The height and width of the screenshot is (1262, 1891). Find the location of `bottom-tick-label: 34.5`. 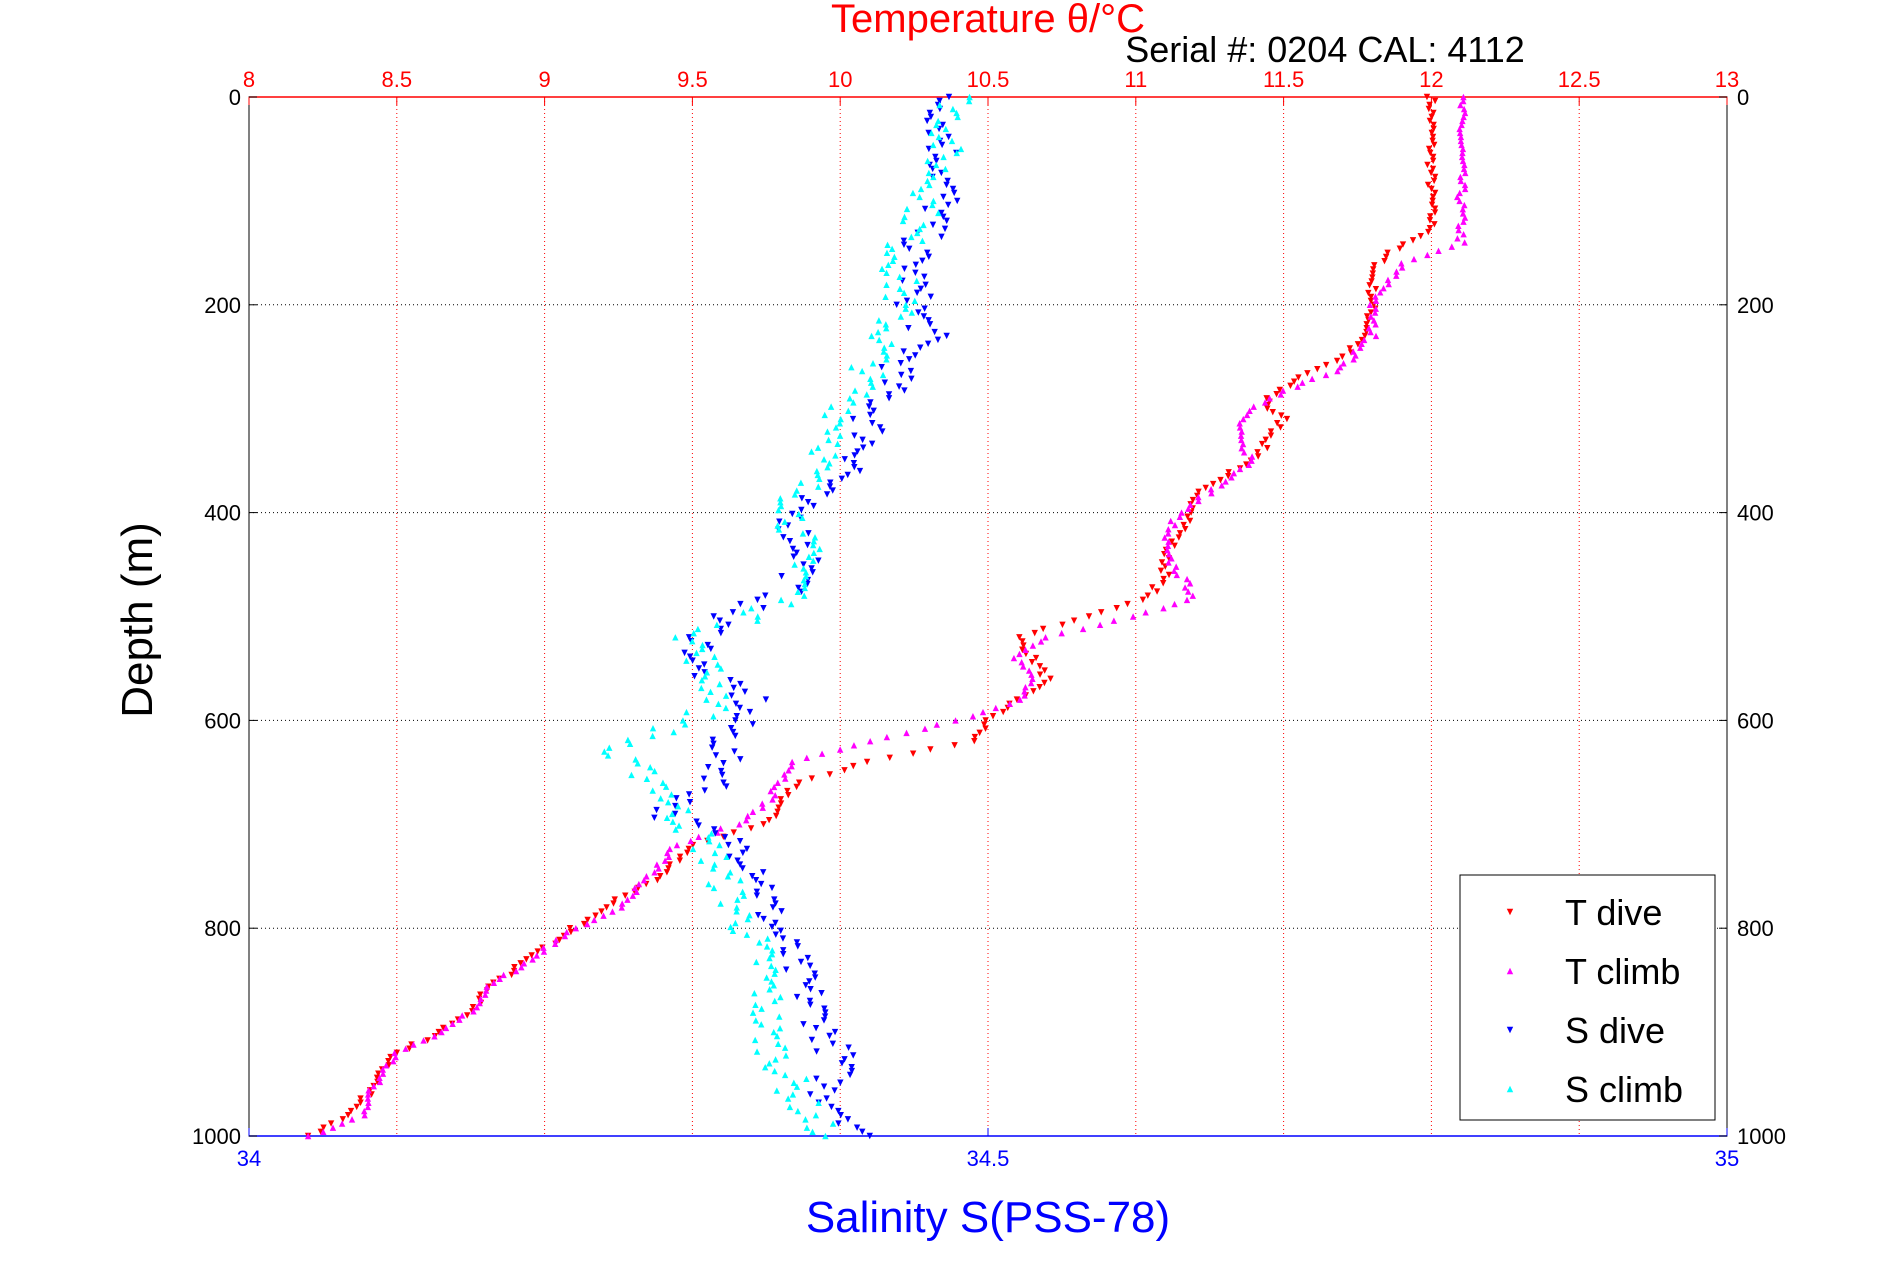

bottom-tick-label: 34.5 is located at coordinates (988, 1158).